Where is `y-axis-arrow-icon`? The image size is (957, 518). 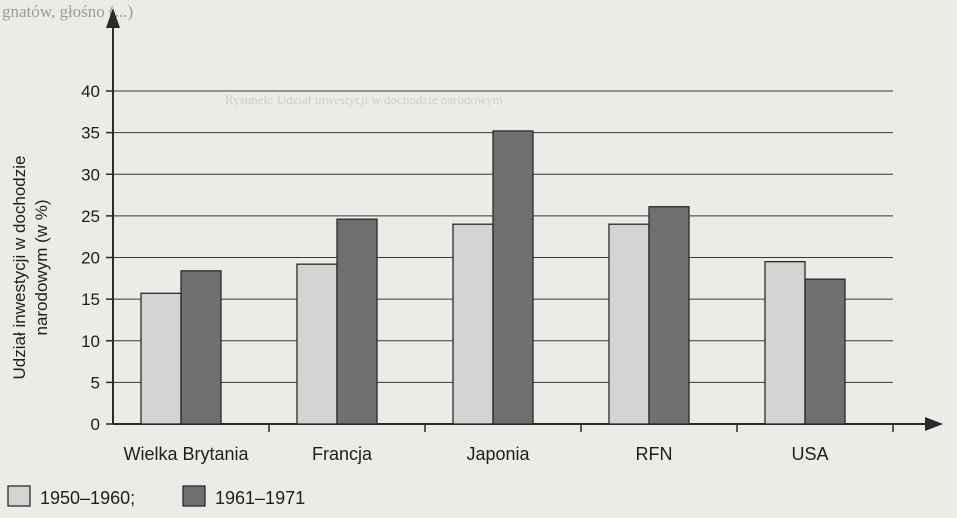 y-axis-arrow-icon is located at coordinates (113, 18).